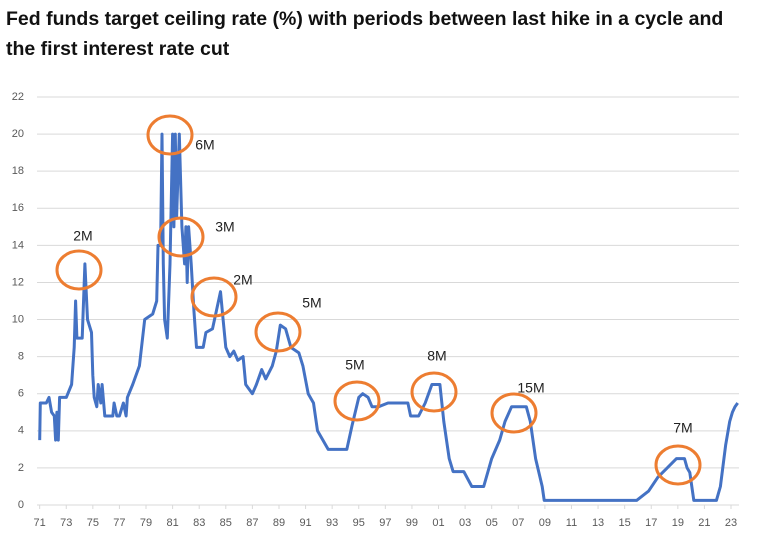 This screenshot has width=758, height=537. I want to click on x-tick-label: 09, so click(545, 523).